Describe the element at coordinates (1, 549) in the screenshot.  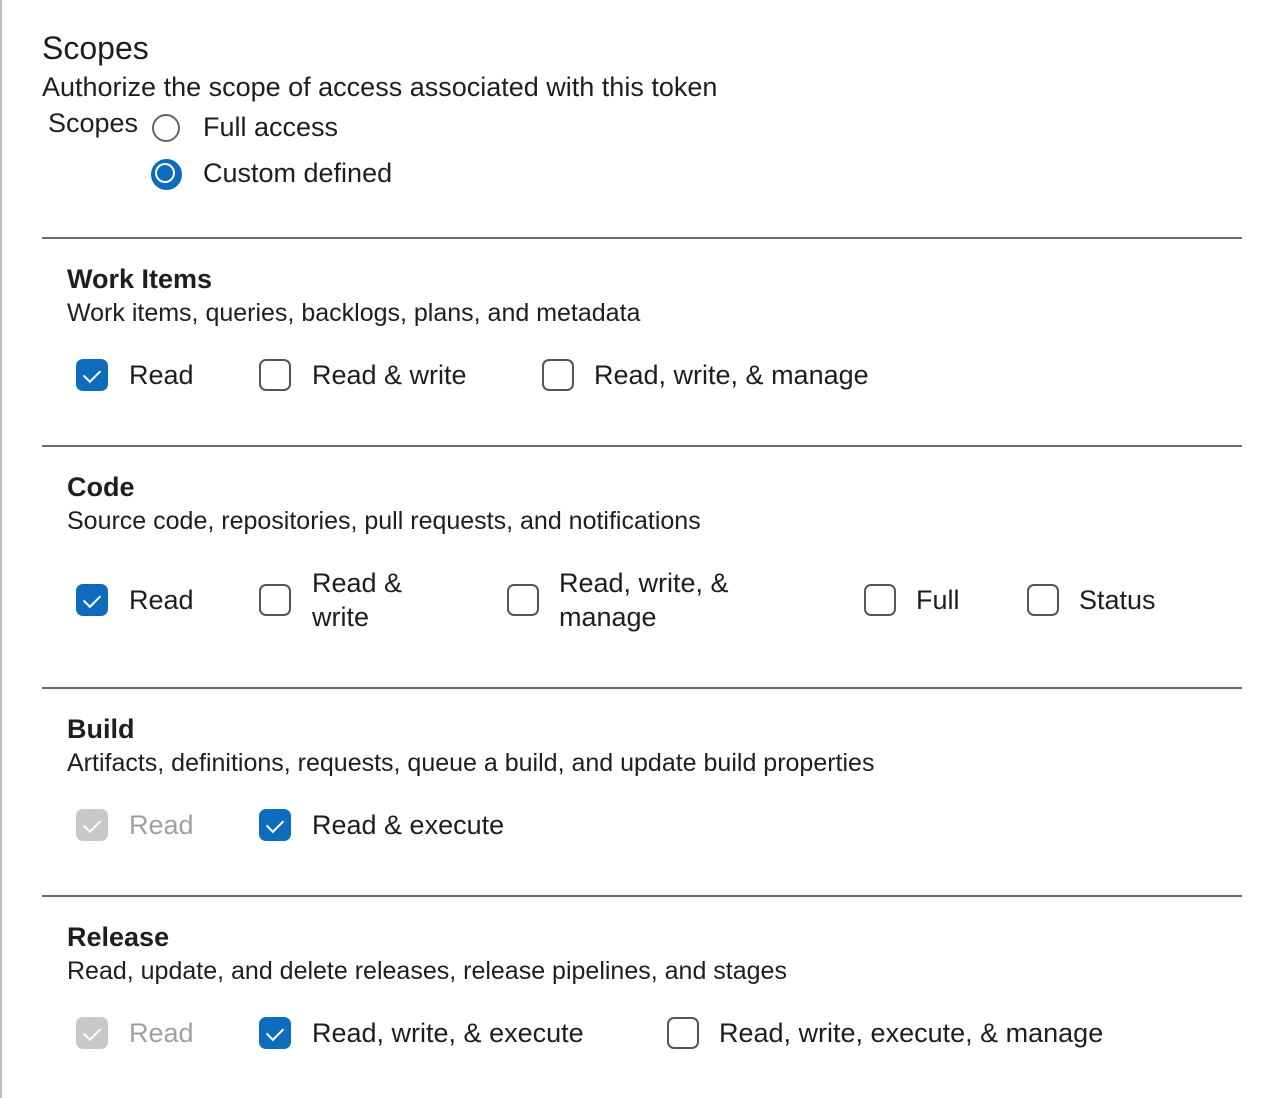
I see `left-border` at that location.